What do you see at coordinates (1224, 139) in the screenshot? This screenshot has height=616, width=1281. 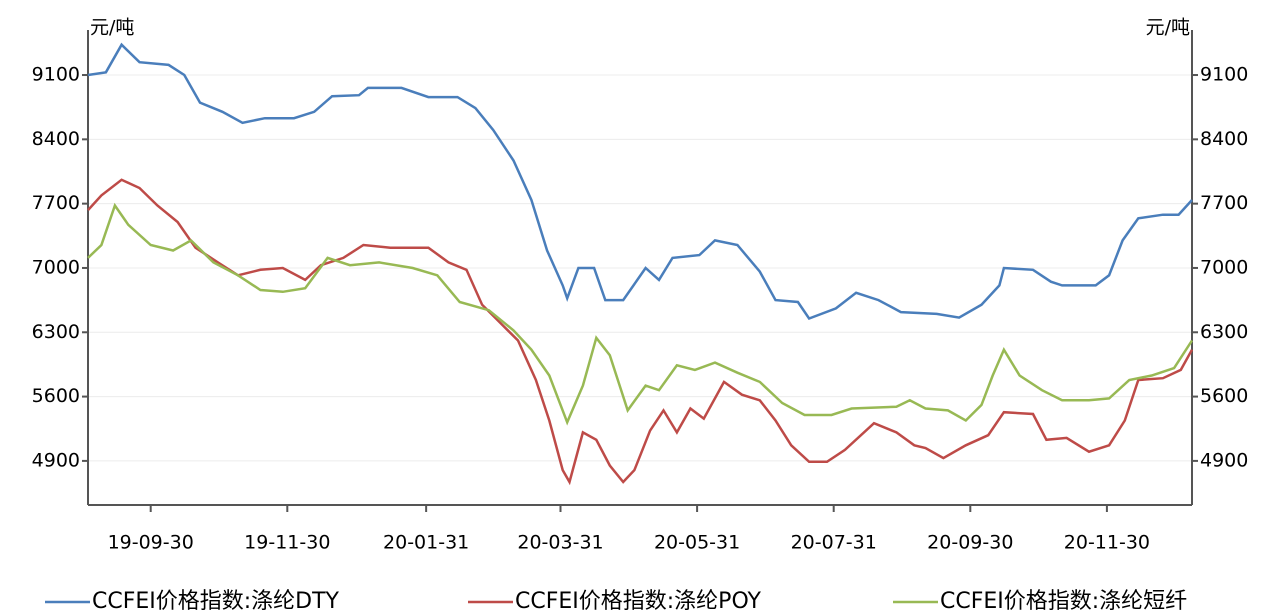 I see `y2-tick-label: 8400` at bounding box center [1224, 139].